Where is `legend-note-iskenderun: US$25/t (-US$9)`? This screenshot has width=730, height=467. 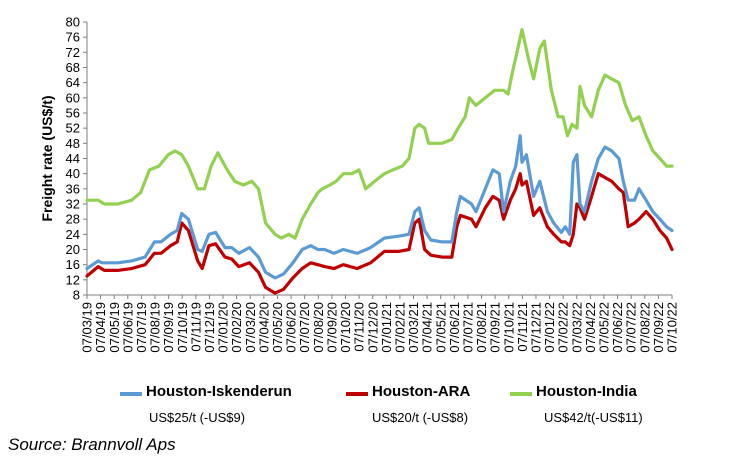
legend-note-iskenderun: US$25/t (-US$9) is located at coordinates (197, 417).